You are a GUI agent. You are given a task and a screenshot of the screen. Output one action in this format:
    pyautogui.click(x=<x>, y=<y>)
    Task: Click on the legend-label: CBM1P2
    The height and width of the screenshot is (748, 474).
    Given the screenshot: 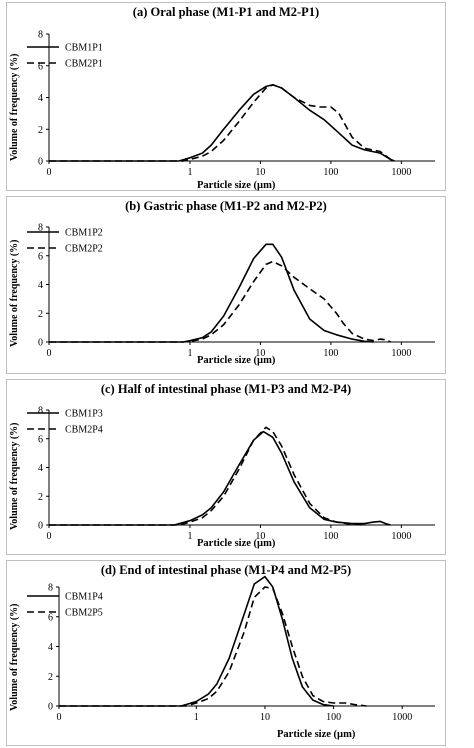 What is the action you would take?
    pyautogui.click(x=84, y=233)
    